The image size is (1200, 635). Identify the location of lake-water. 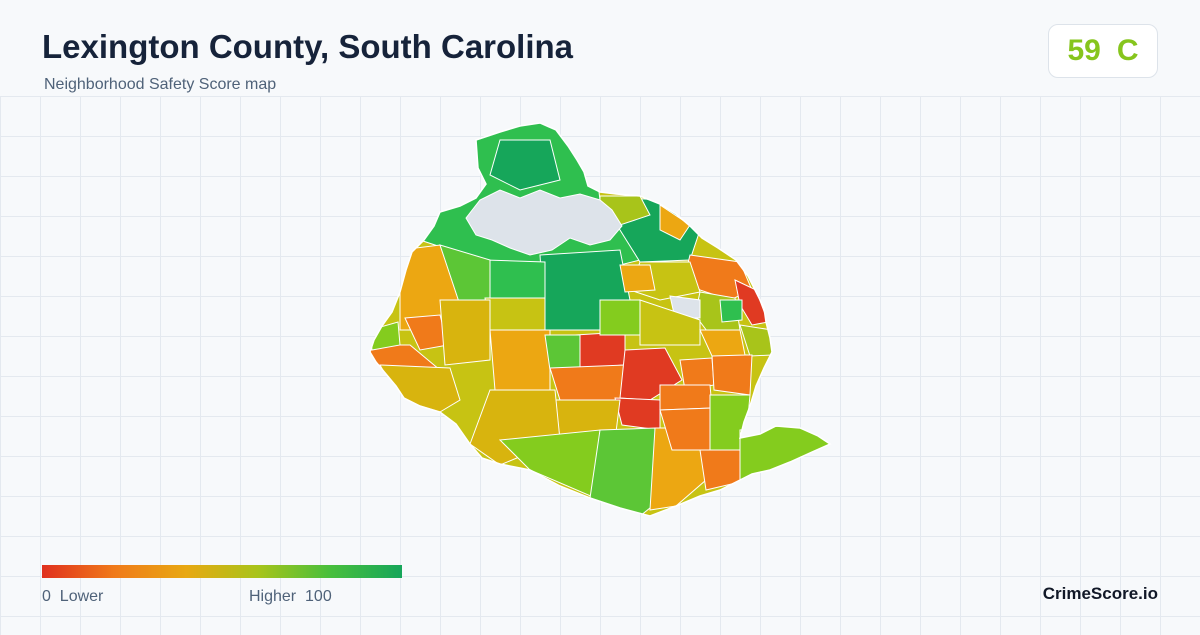
(544, 222).